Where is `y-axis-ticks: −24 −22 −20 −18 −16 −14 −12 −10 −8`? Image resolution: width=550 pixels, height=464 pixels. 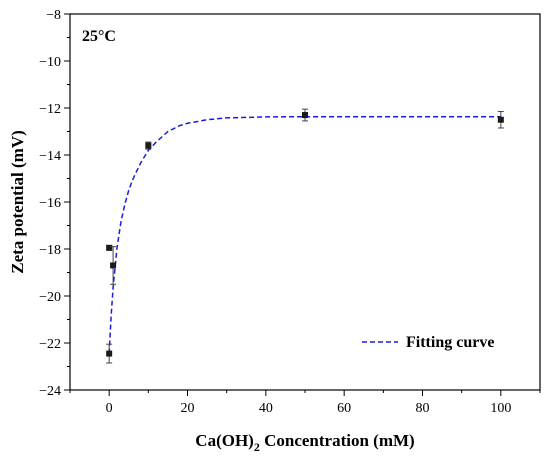 y-axis-ticks: −24 −22 −20 −18 −16 −14 −12 −10 −8 is located at coordinates (54, 203).